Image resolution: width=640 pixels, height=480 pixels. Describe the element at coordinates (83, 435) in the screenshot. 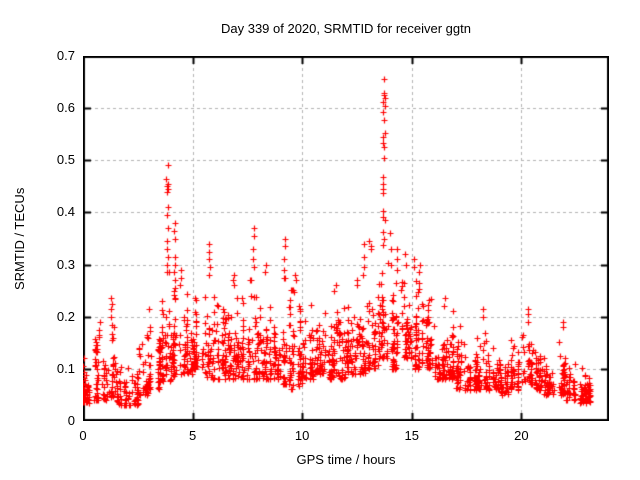

I see `x-tick-label: 0` at that location.